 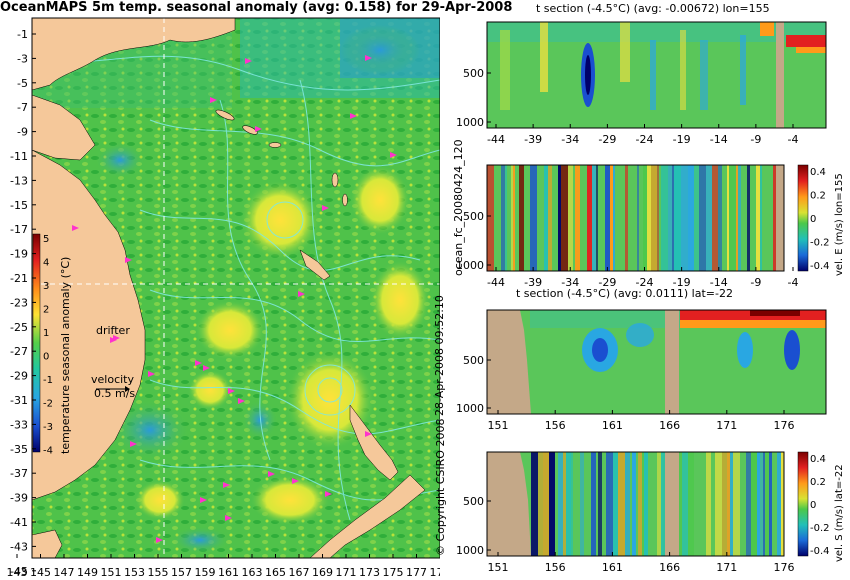 What do you see at coordinates (46, 263) in the screenshot?
I see `colorbar-tick-label: 4` at bounding box center [46, 263].